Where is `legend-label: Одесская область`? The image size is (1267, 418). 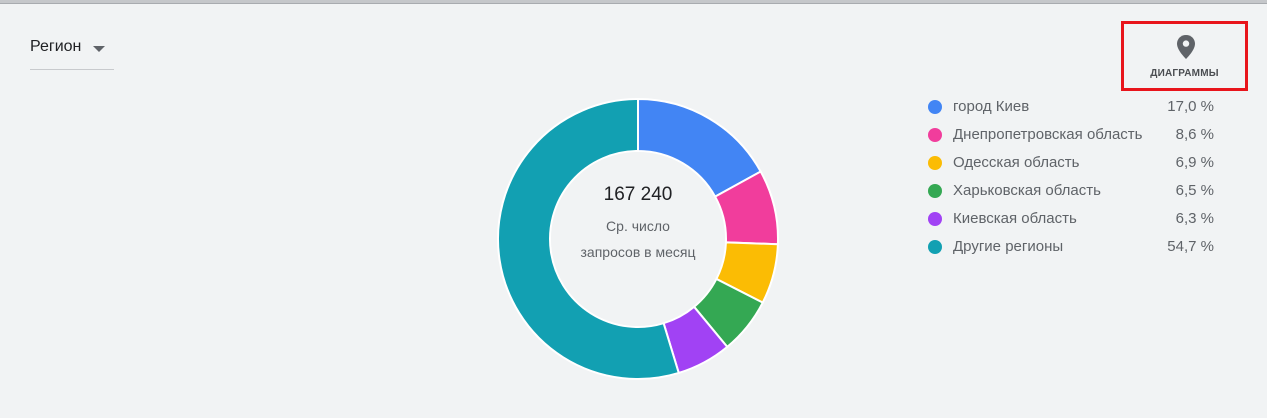
legend-label: Одесская область is located at coordinates (1016, 162).